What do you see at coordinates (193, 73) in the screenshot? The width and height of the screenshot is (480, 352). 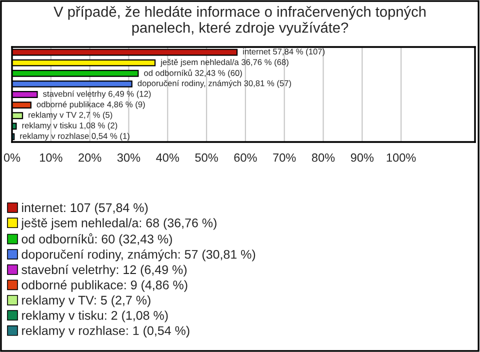 I see `data-label: od odborníků 32,43 % (60)` at bounding box center [193, 73].